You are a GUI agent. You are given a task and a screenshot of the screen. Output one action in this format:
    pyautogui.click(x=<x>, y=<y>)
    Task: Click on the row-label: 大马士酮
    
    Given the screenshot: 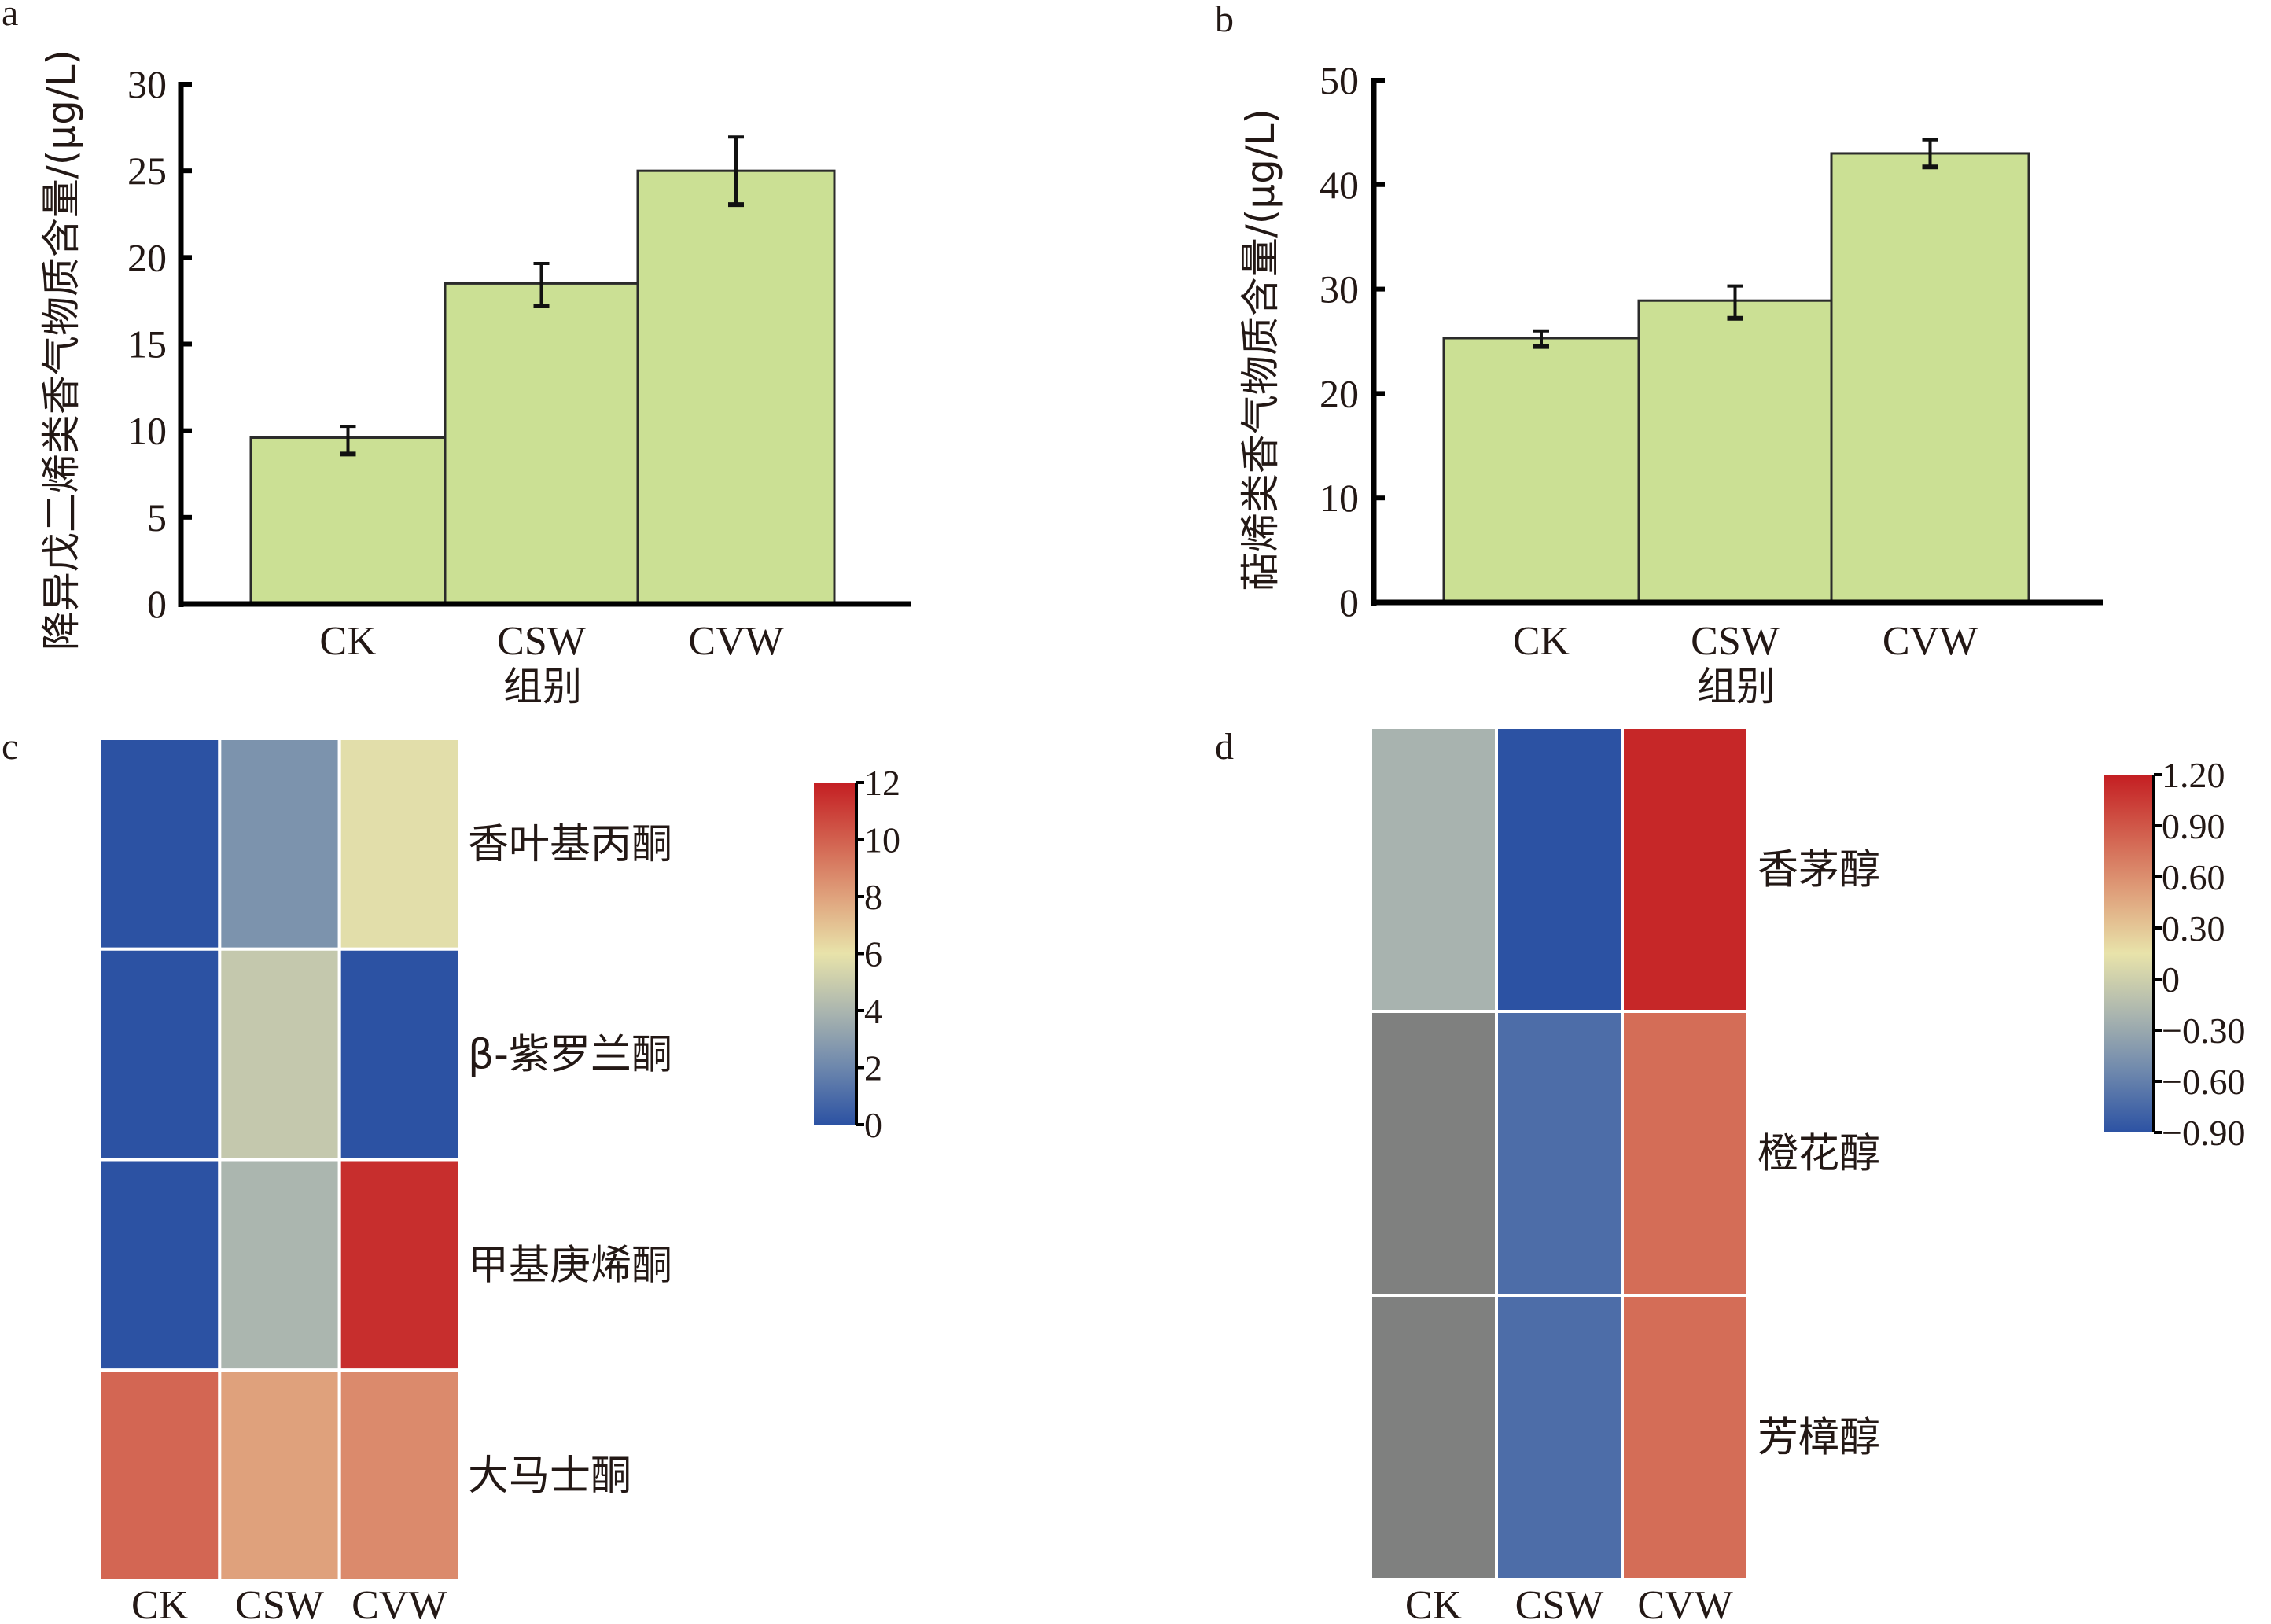 What is the action you would take?
    pyautogui.click(x=549, y=1476)
    